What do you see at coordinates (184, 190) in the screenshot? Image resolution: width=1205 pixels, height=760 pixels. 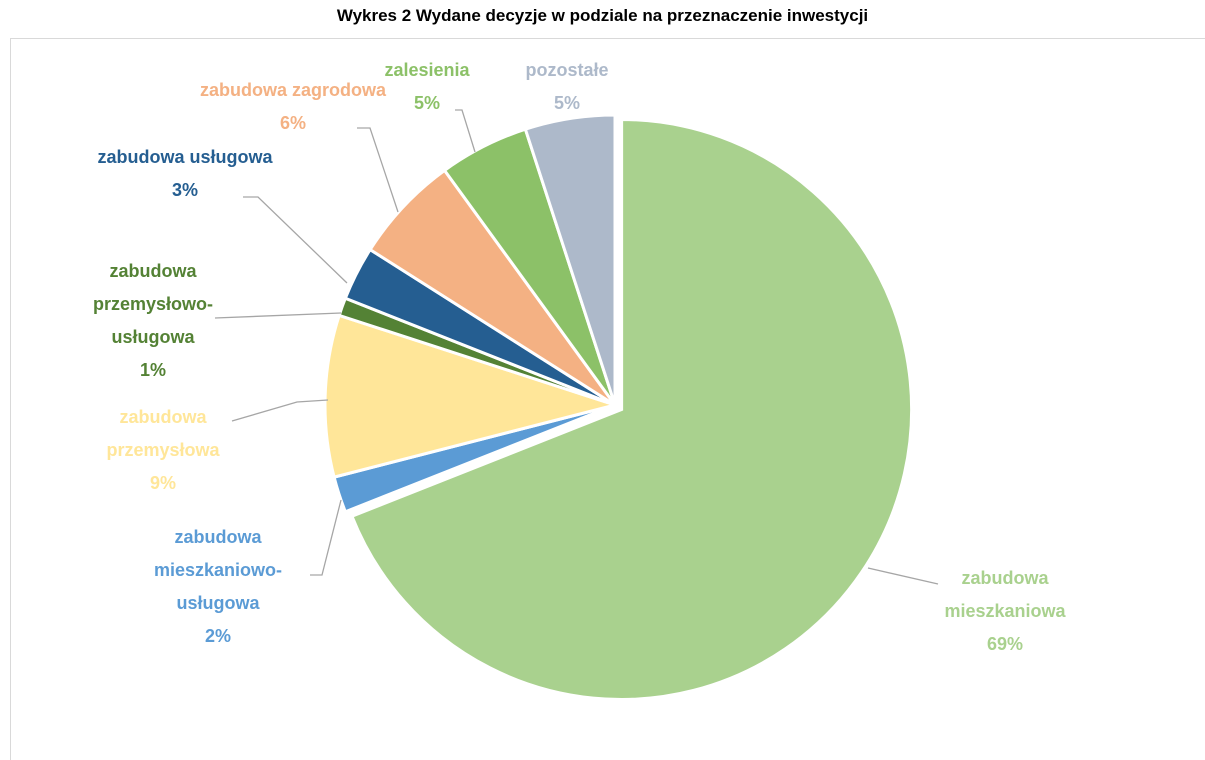 I see `label-value: 3%` at bounding box center [184, 190].